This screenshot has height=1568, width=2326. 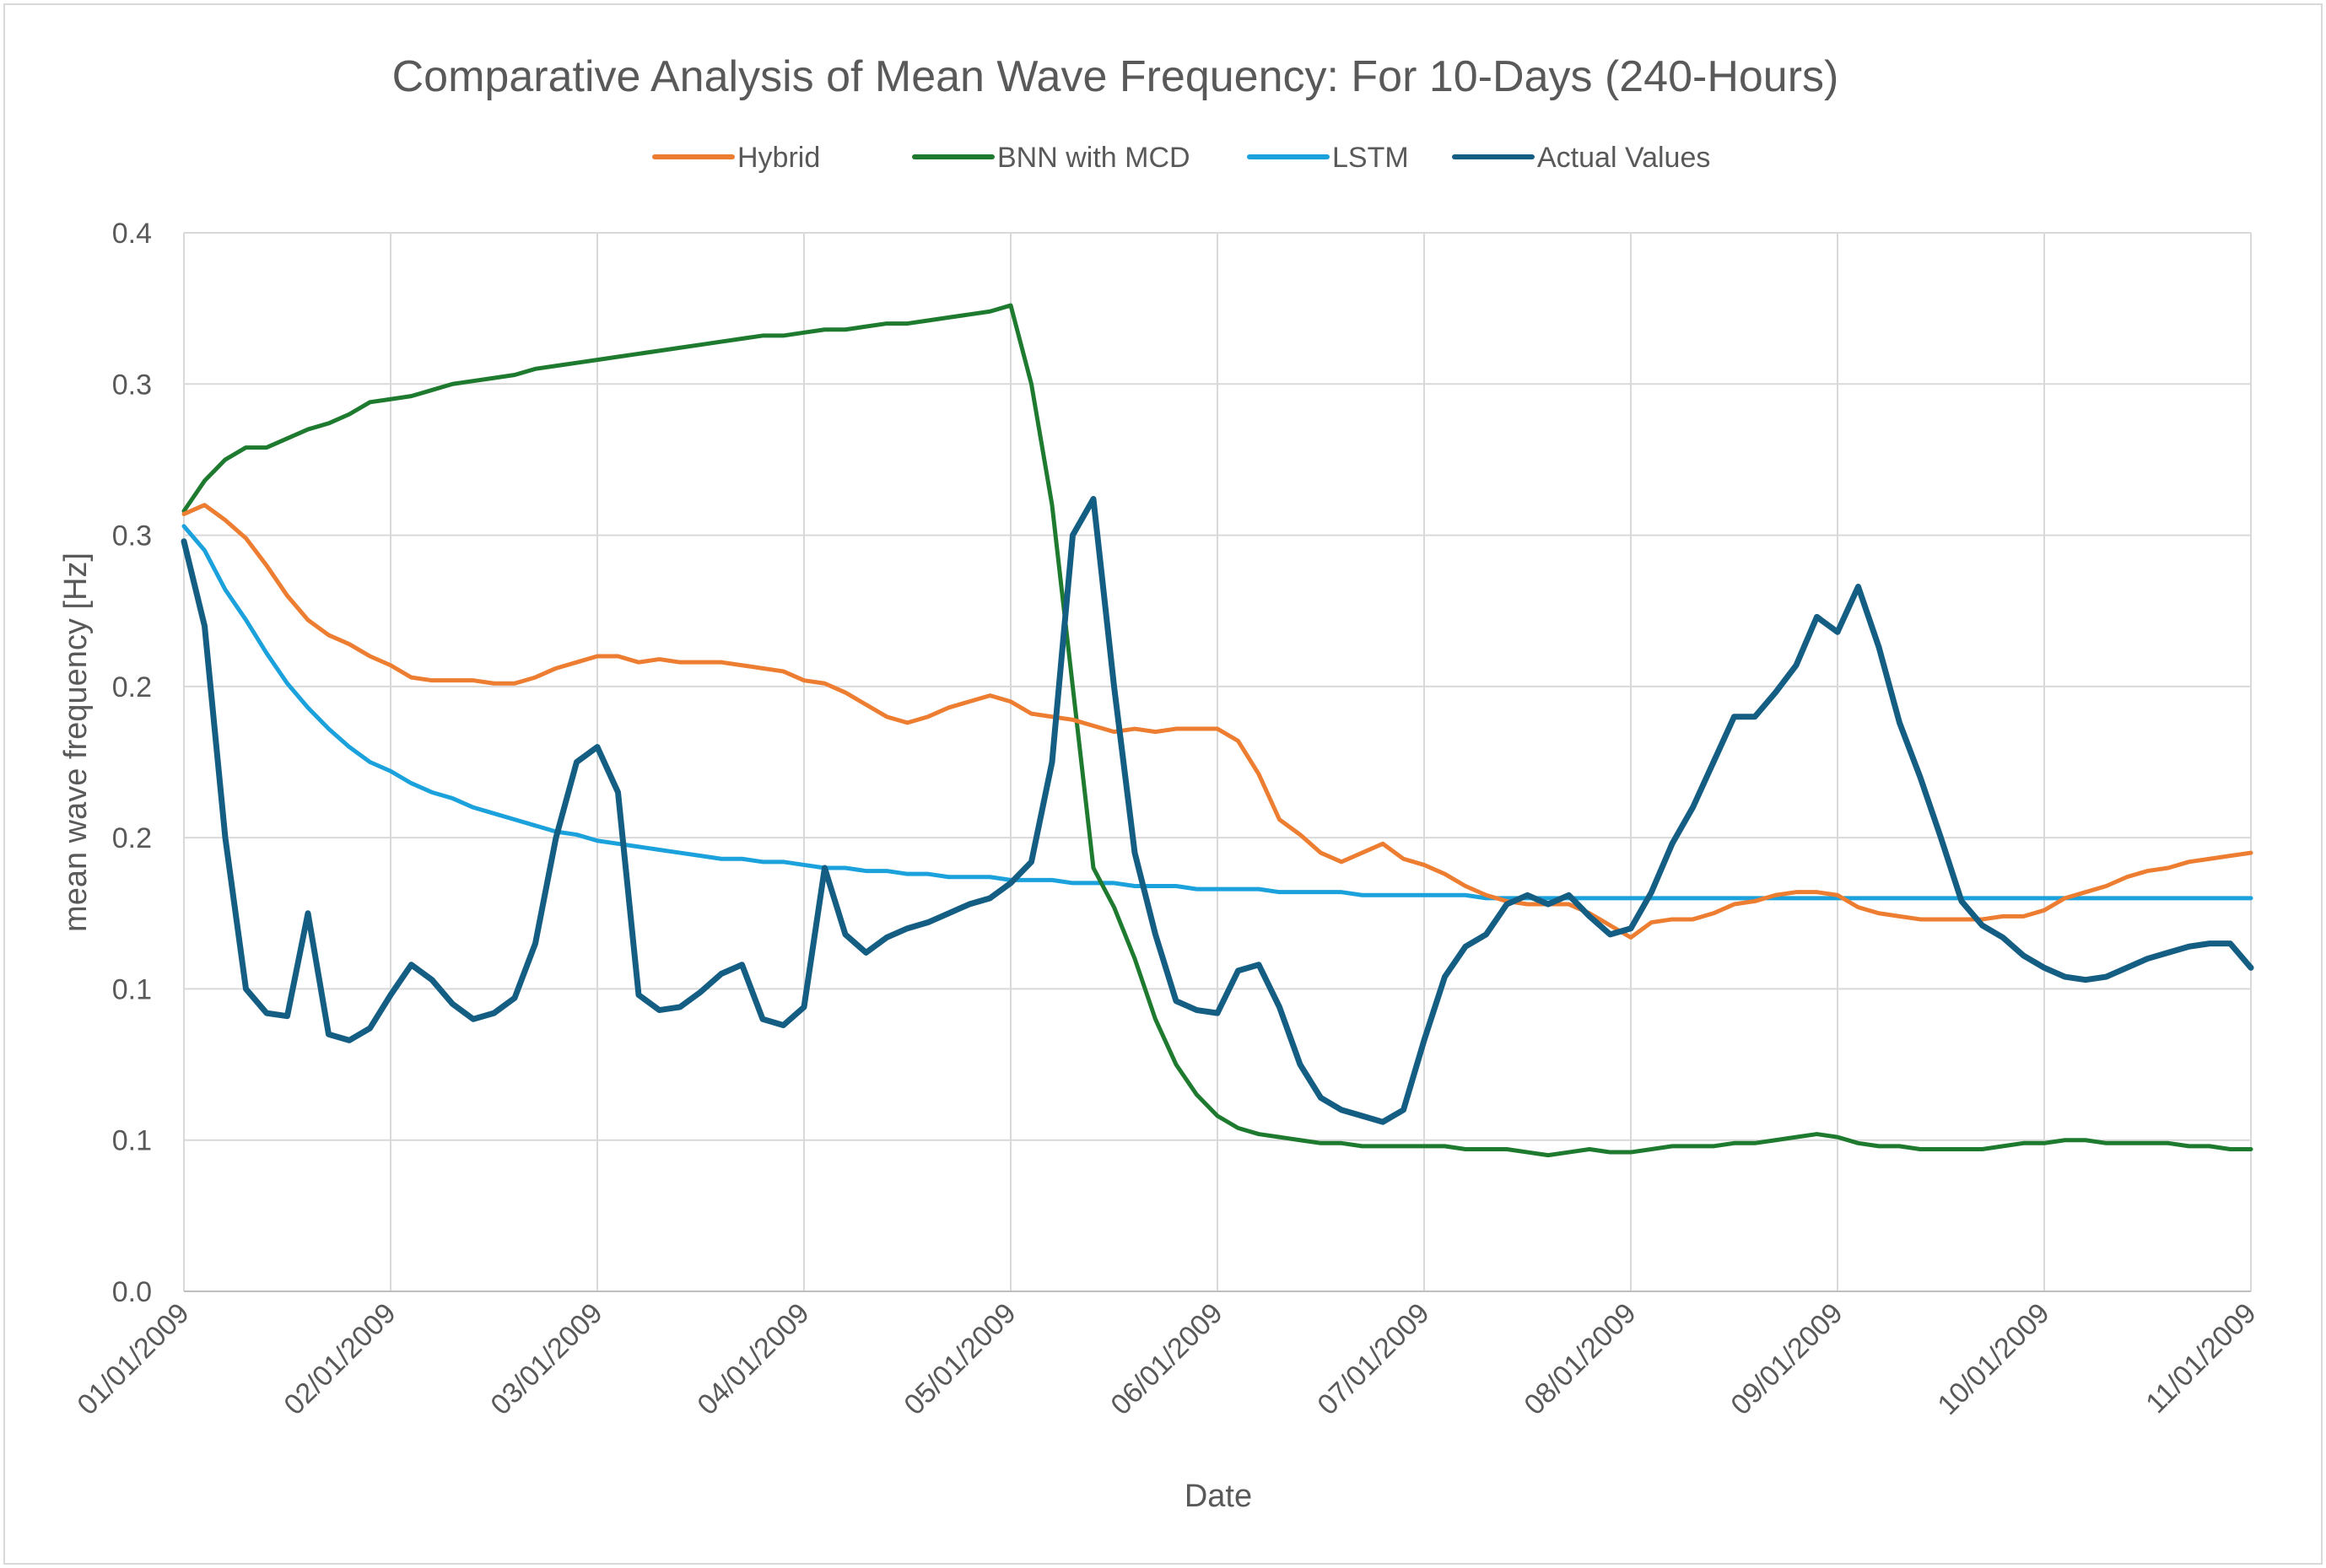 What do you see at coordinates (546, 1359) in the screenshot?
I see `x-tick-label: 03/01/2009` at bounding box center [546, 1359].